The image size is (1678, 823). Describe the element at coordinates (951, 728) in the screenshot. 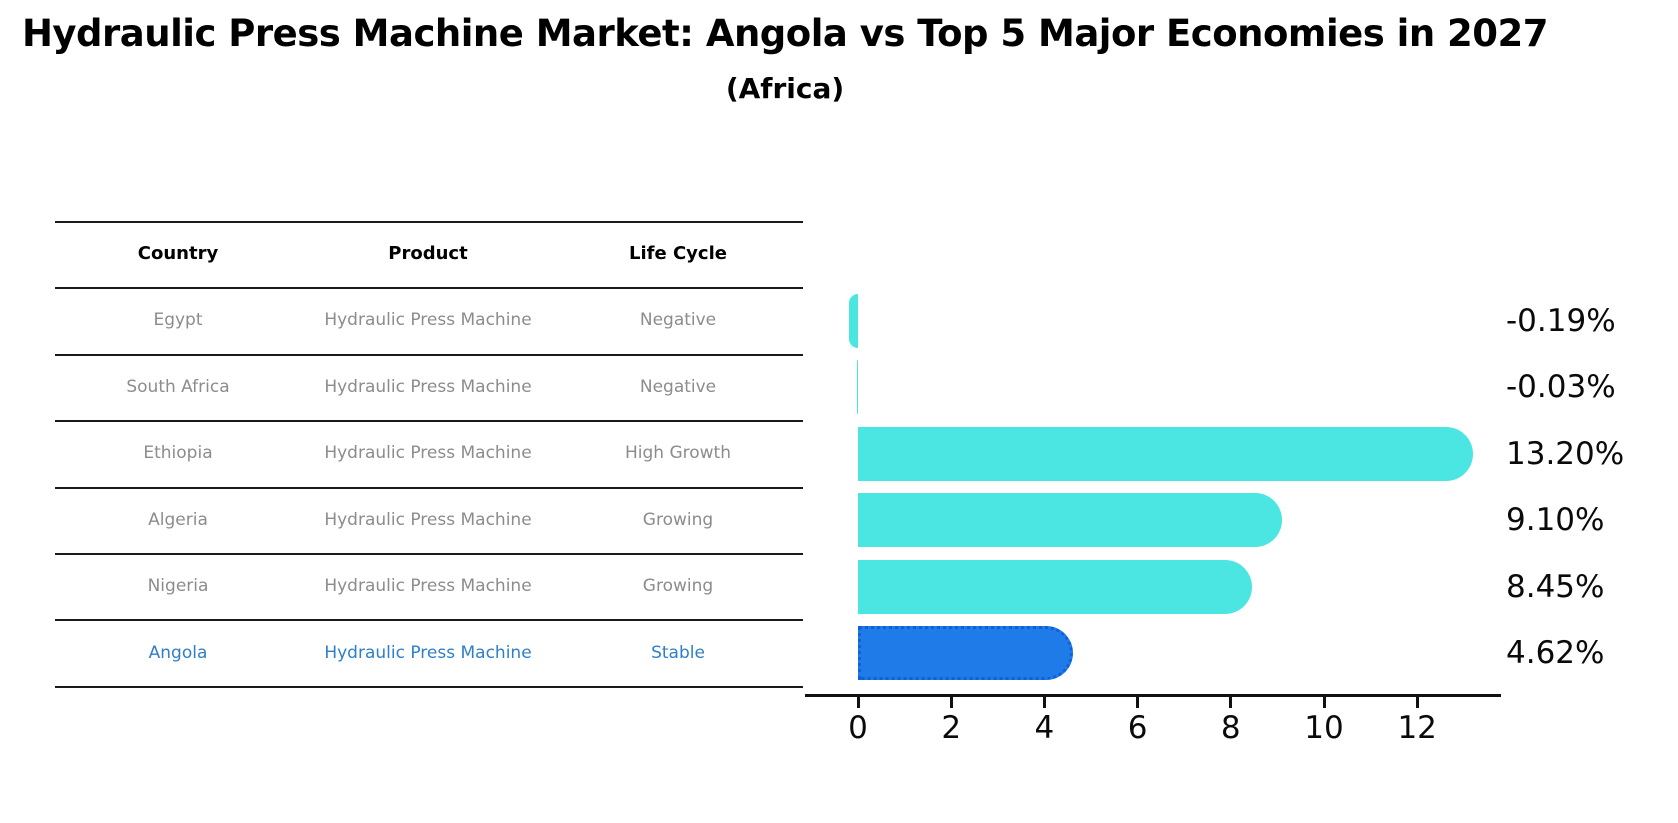

I see `x-axis-tick-label: 2` at that location.